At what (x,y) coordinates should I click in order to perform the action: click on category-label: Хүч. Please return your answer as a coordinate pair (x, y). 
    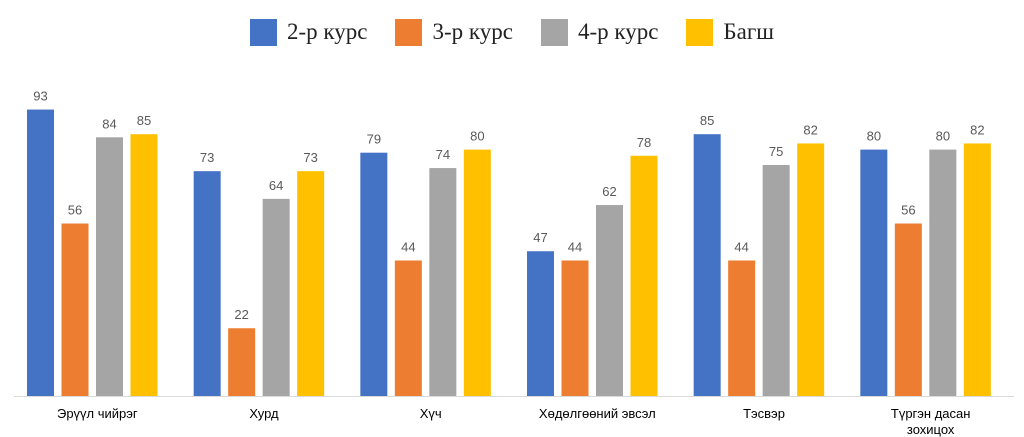
    Looking at the image, I should click on (431, 413).